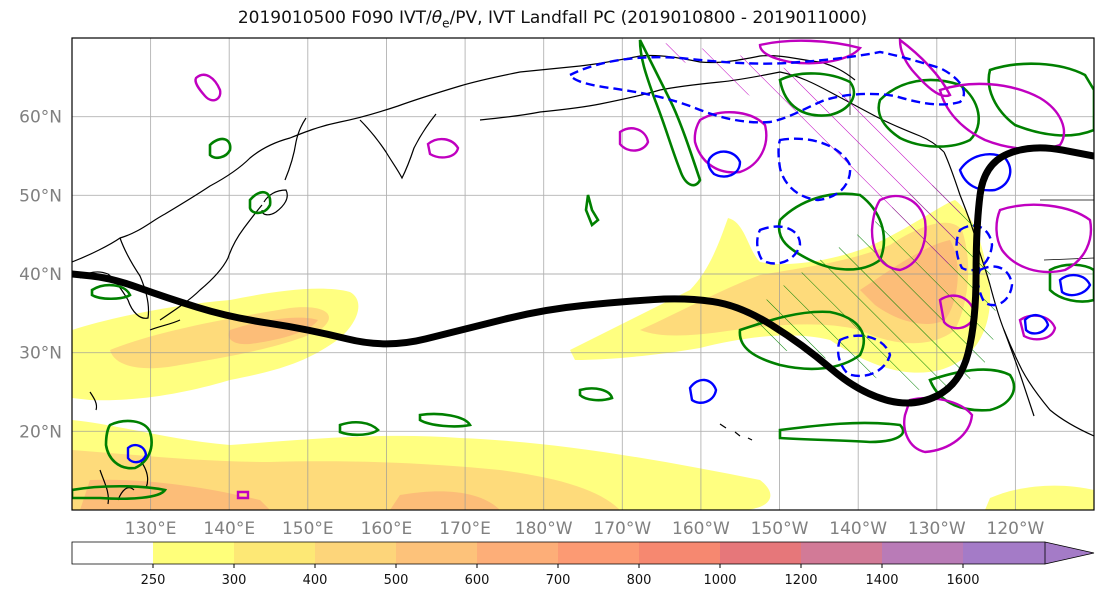  What do you see at coordinates (1069, 553) in the screenshot?
I see `colorbar-extend-arrow` at bounding box center [1069, 553].